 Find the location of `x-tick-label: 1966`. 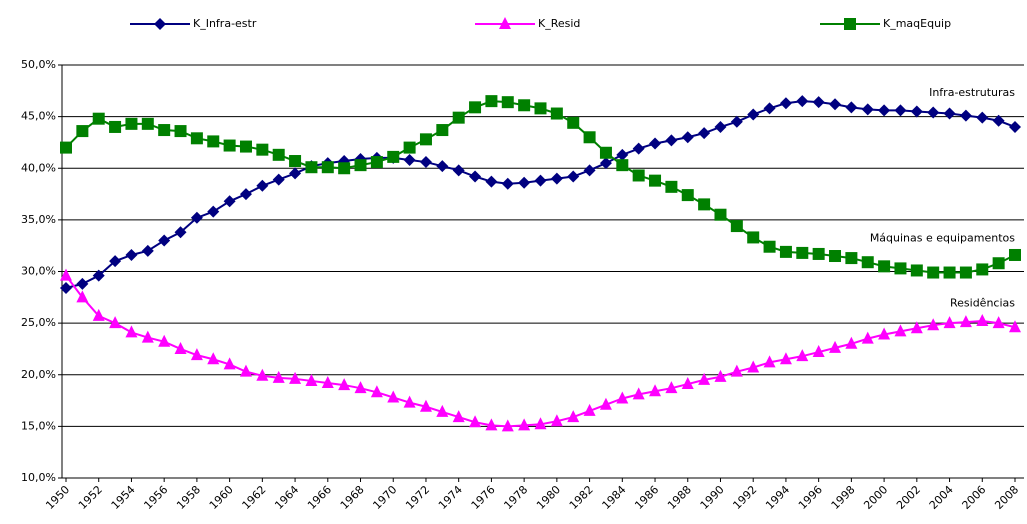

x-tick-label: 1966 is located at coordinates (319, 497).